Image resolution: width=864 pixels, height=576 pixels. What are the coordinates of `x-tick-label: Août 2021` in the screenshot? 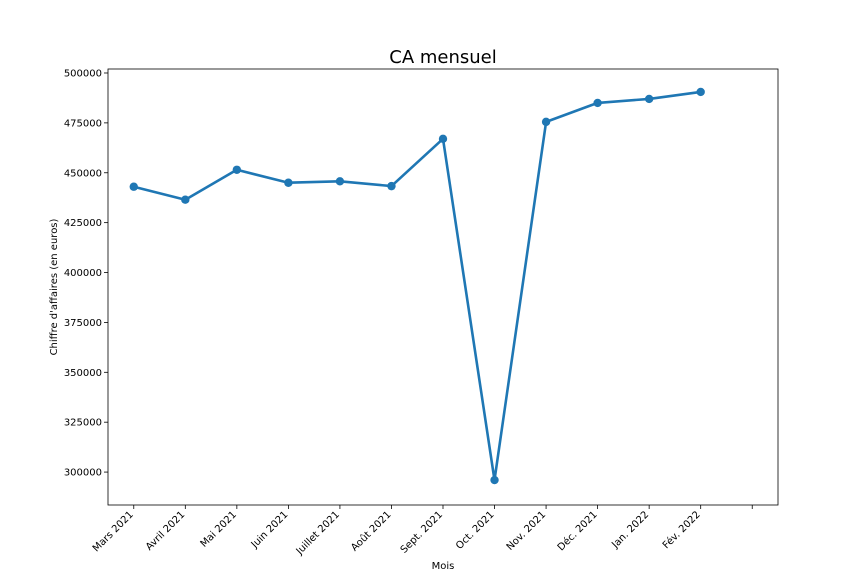 It's located at (371, 531).